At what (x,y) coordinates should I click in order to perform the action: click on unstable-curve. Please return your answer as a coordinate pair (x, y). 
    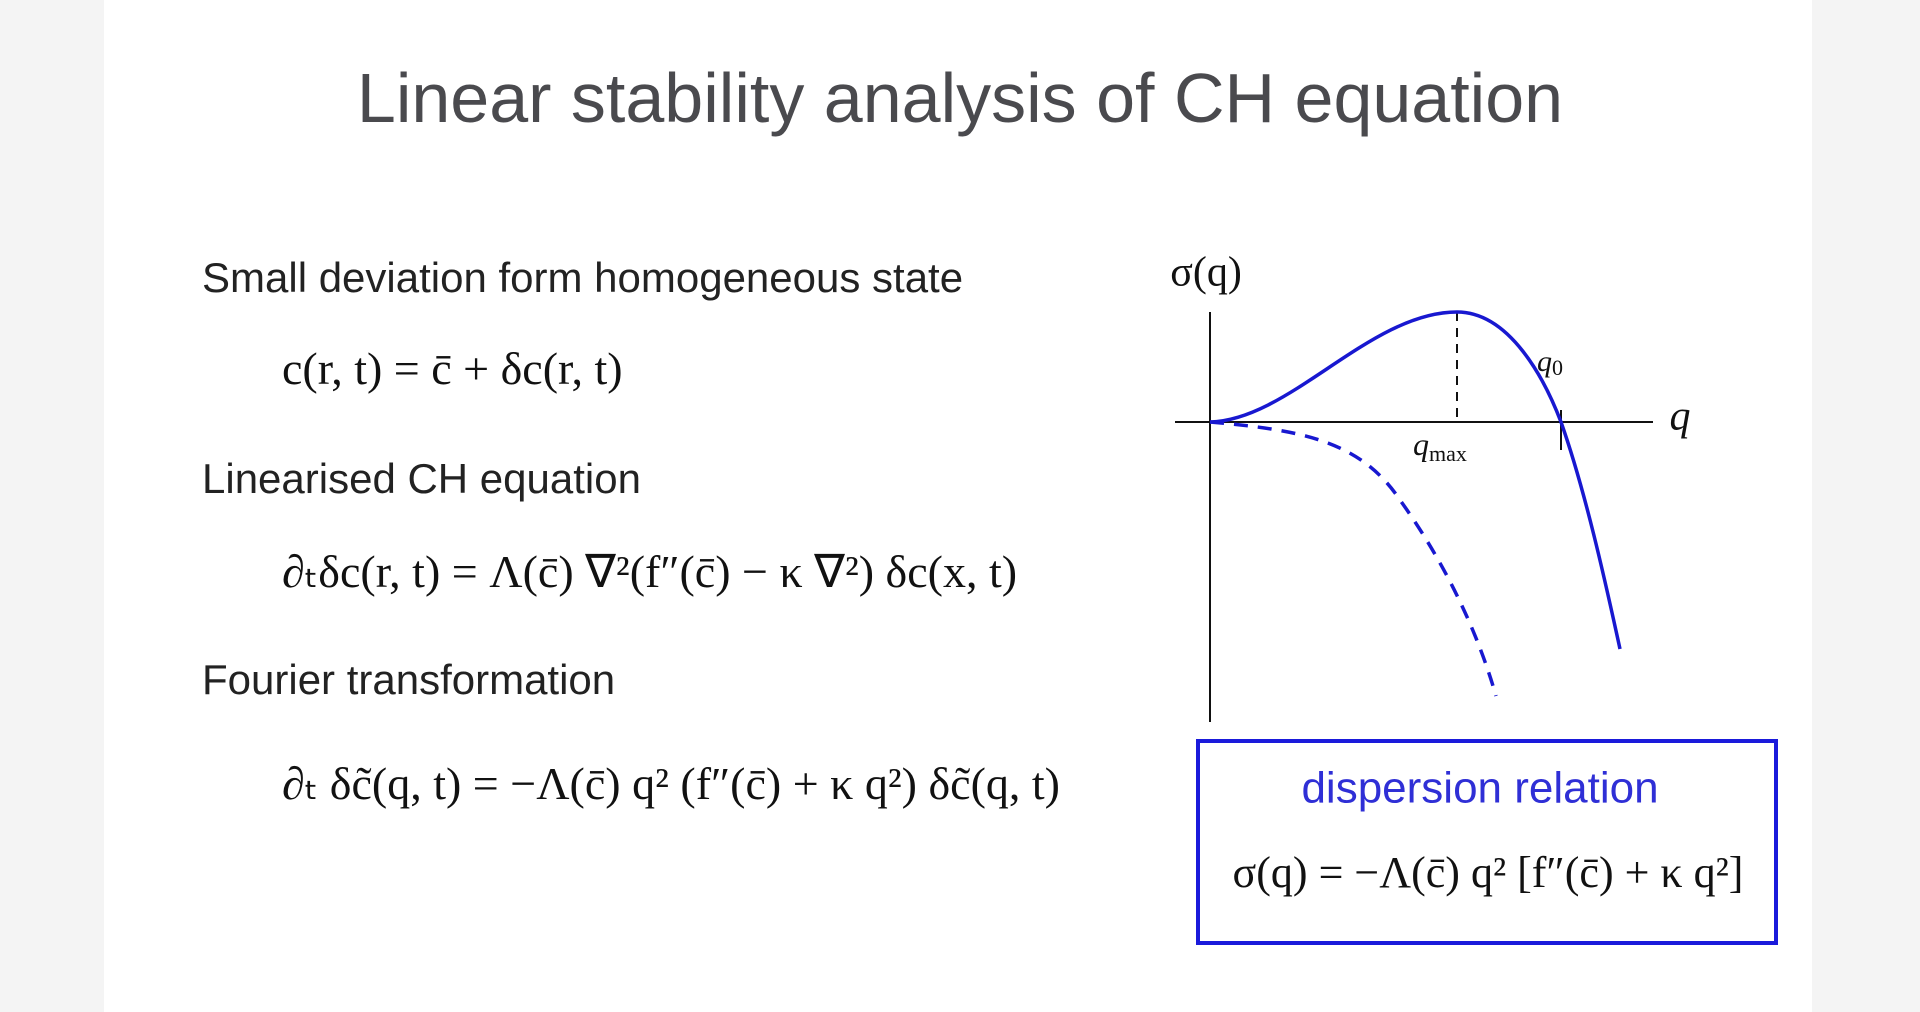
    Looking at the image, I should click on (1415, 480).